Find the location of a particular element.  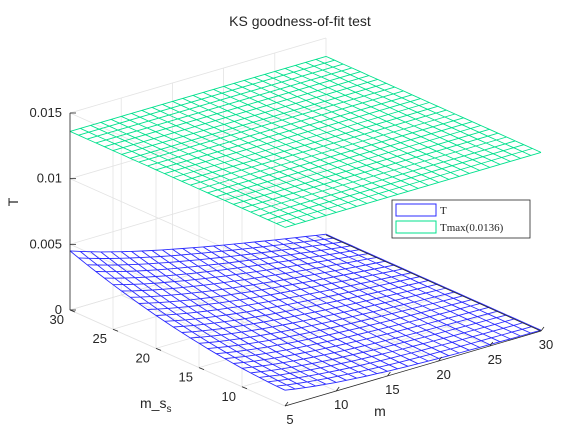

y-tick-label: 20 is located at coordinates (143, 357).